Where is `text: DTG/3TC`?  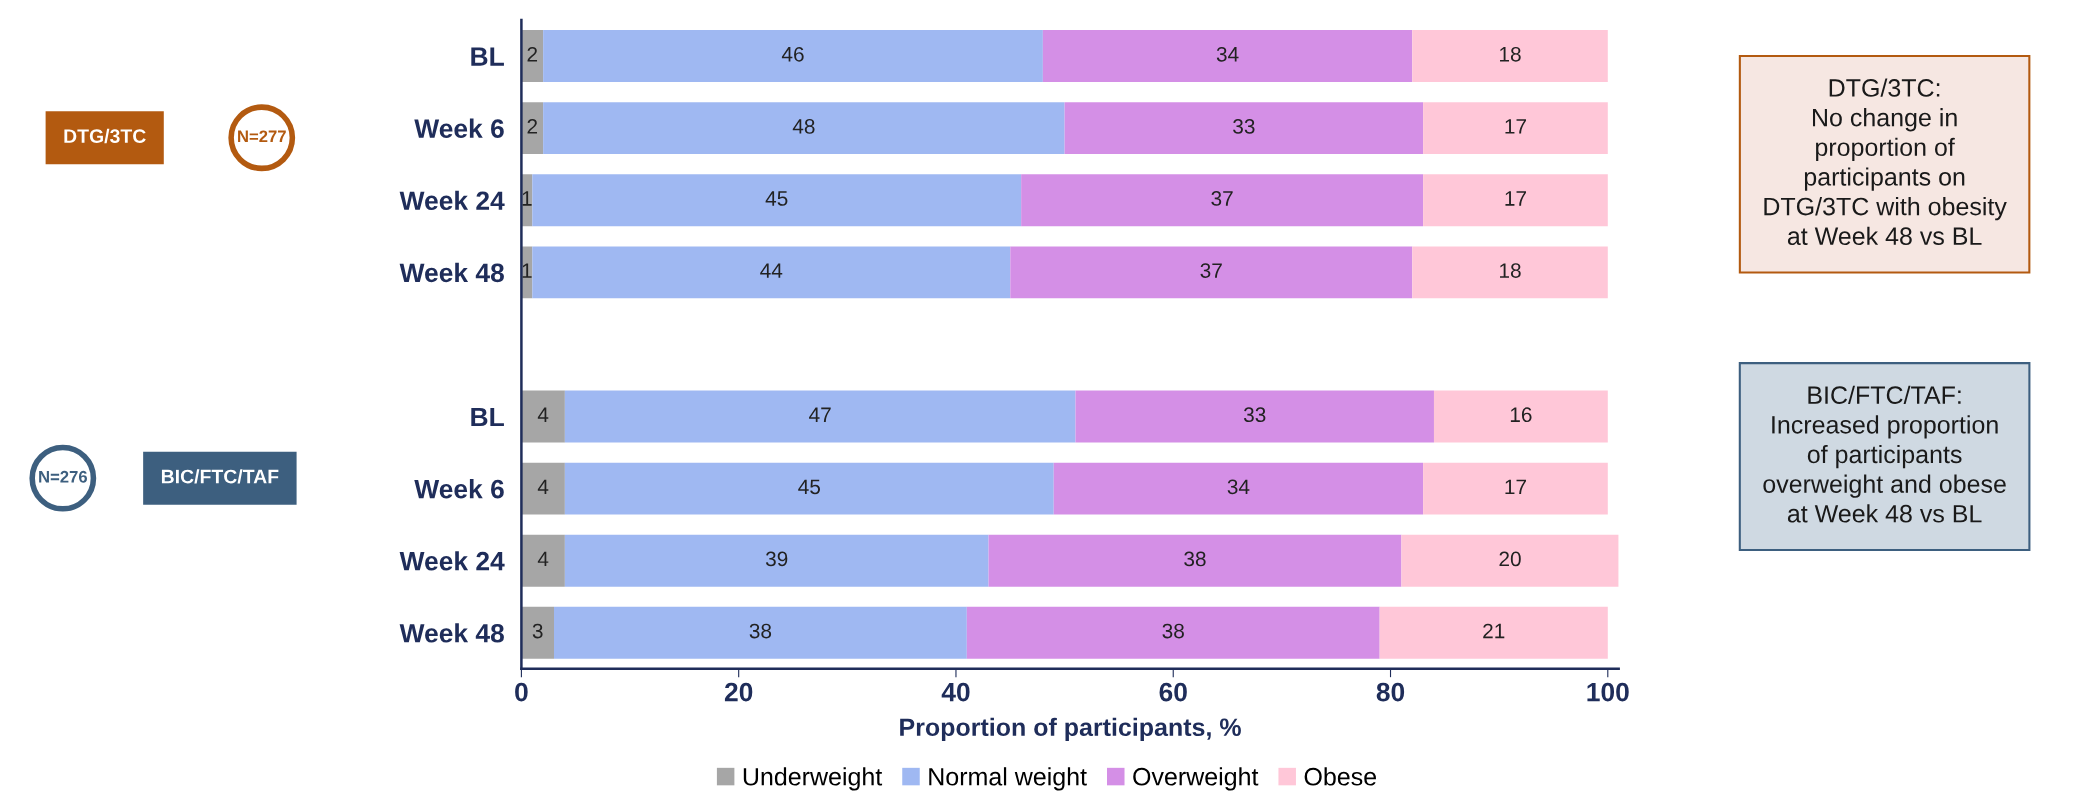 text: DTG/3TC is located at coordinates (105, 136).